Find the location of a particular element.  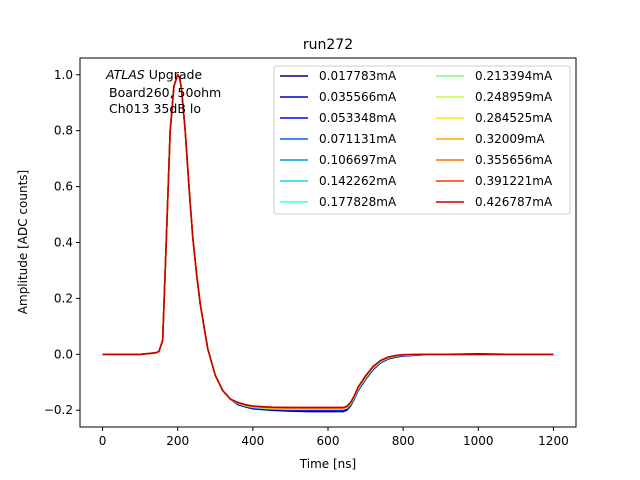

x-tick-label: 0 is located at coordinates (103, 441).